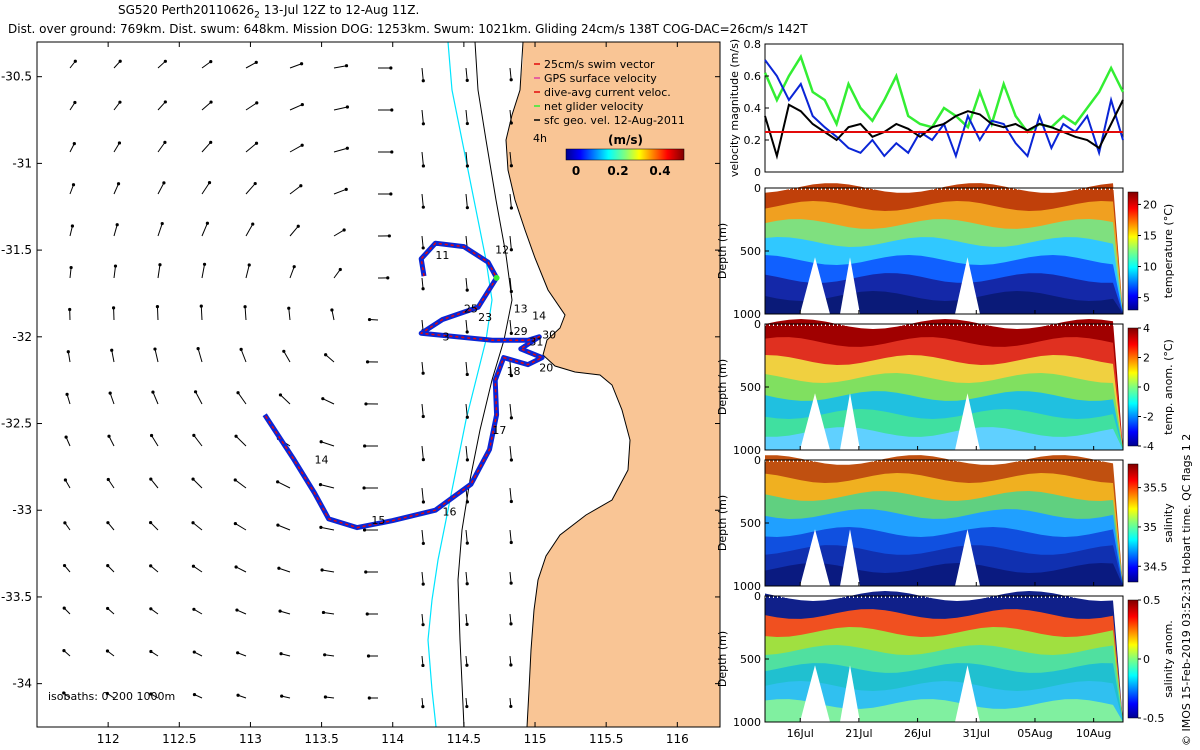 The width and height of the screenshot is (1200, 750). What do you see at coordinates (753, 44) in the screenshot?
I see `velocity-y-tick-label: 0.8` at bounding box center [753, 44].